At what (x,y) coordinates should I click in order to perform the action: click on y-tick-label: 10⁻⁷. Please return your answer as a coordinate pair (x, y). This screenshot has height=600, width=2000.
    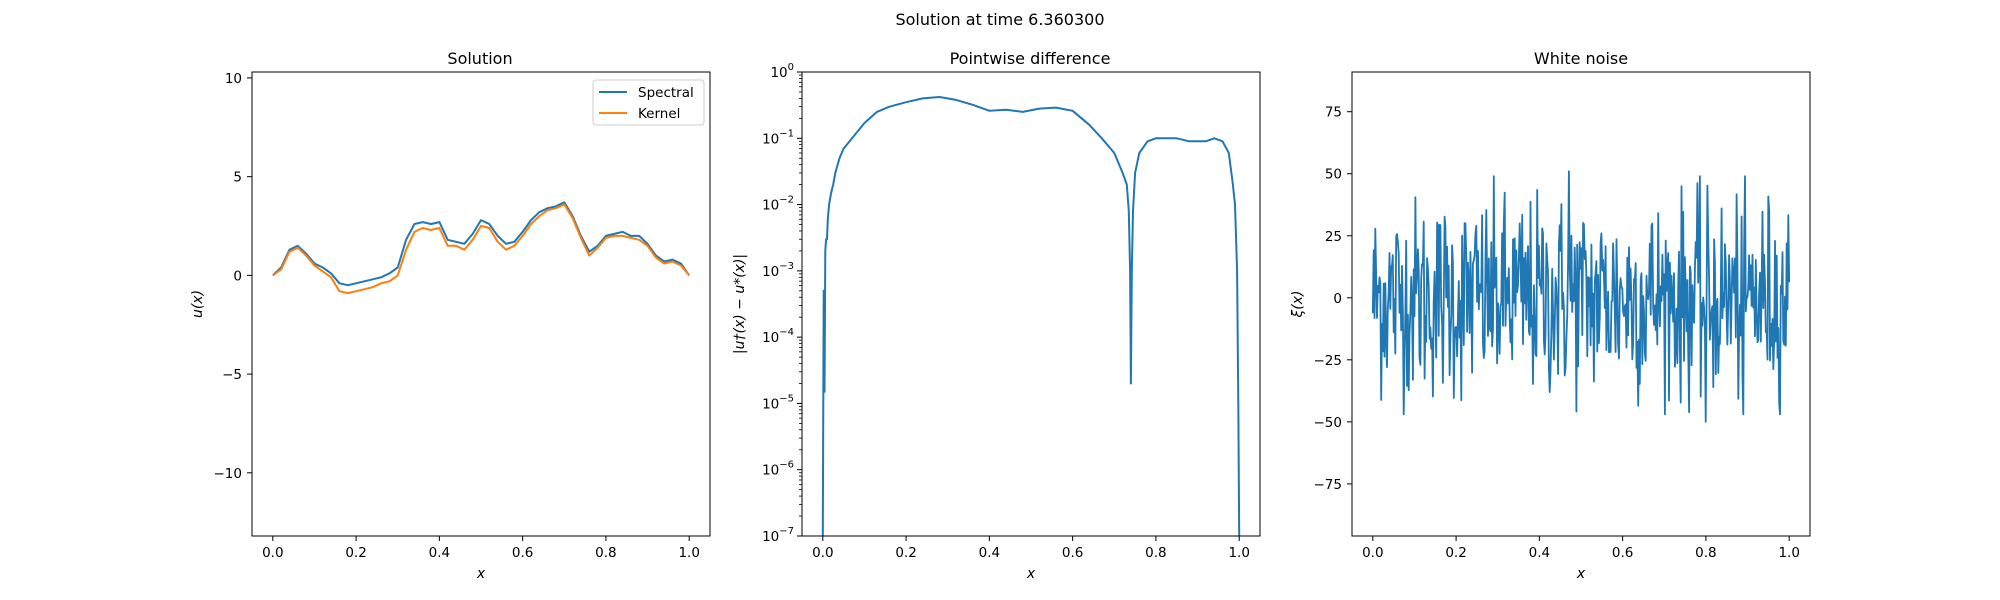
    Looking at the image, I should click on (778, 535).